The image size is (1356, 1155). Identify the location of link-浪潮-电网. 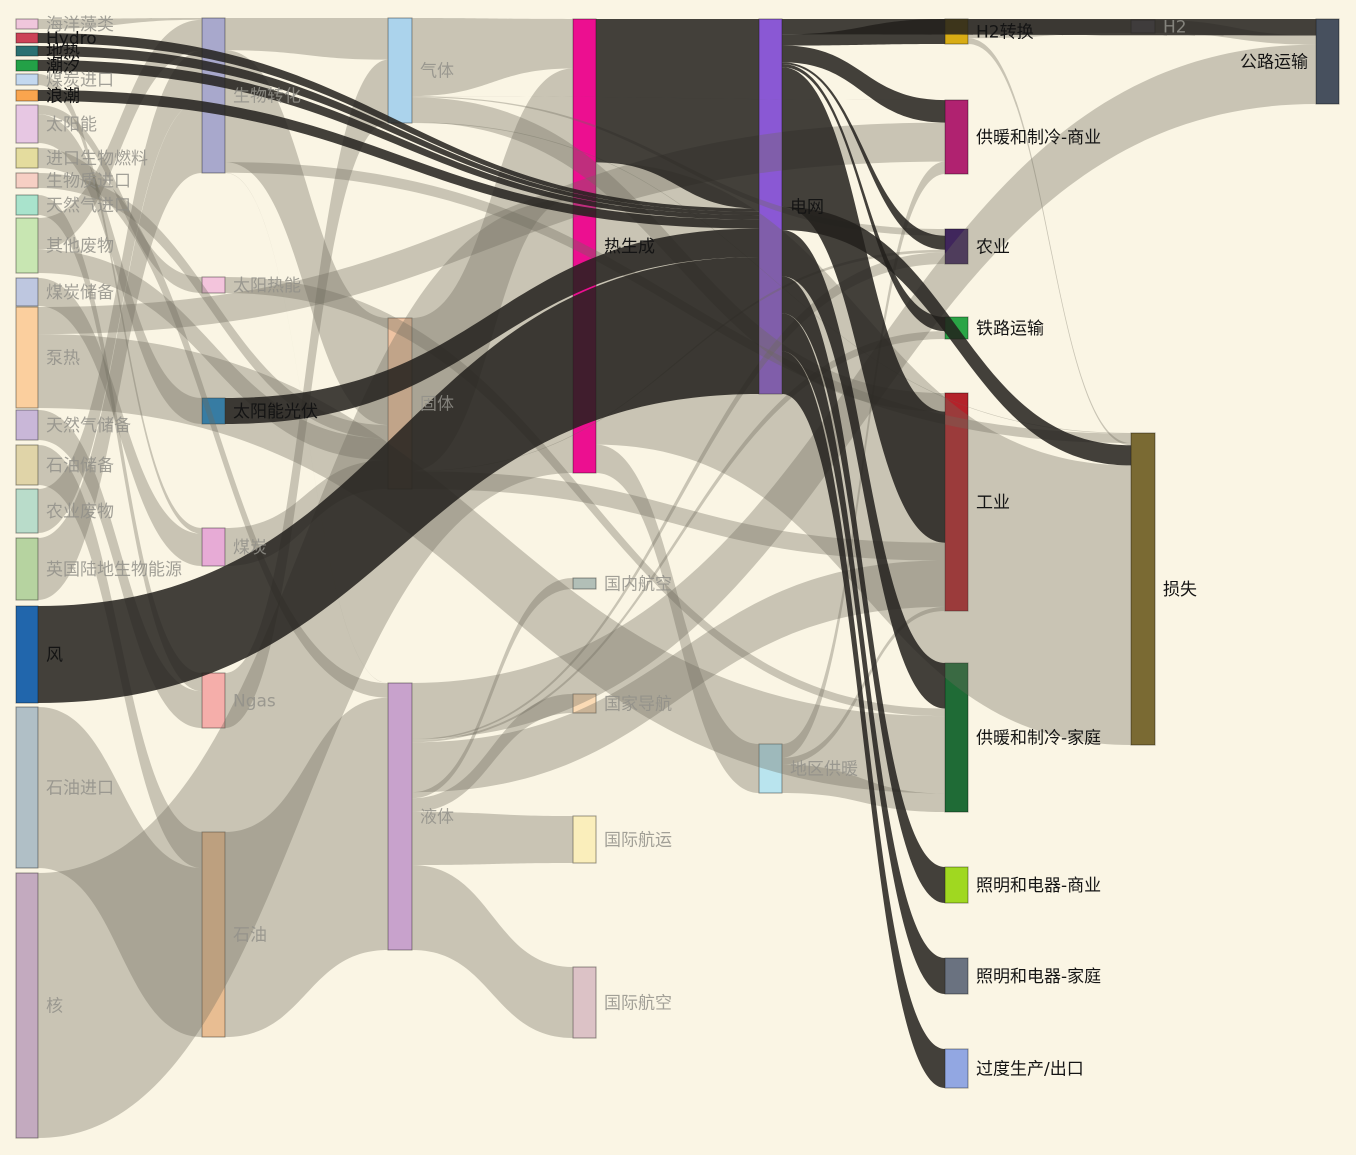
(398, 159).